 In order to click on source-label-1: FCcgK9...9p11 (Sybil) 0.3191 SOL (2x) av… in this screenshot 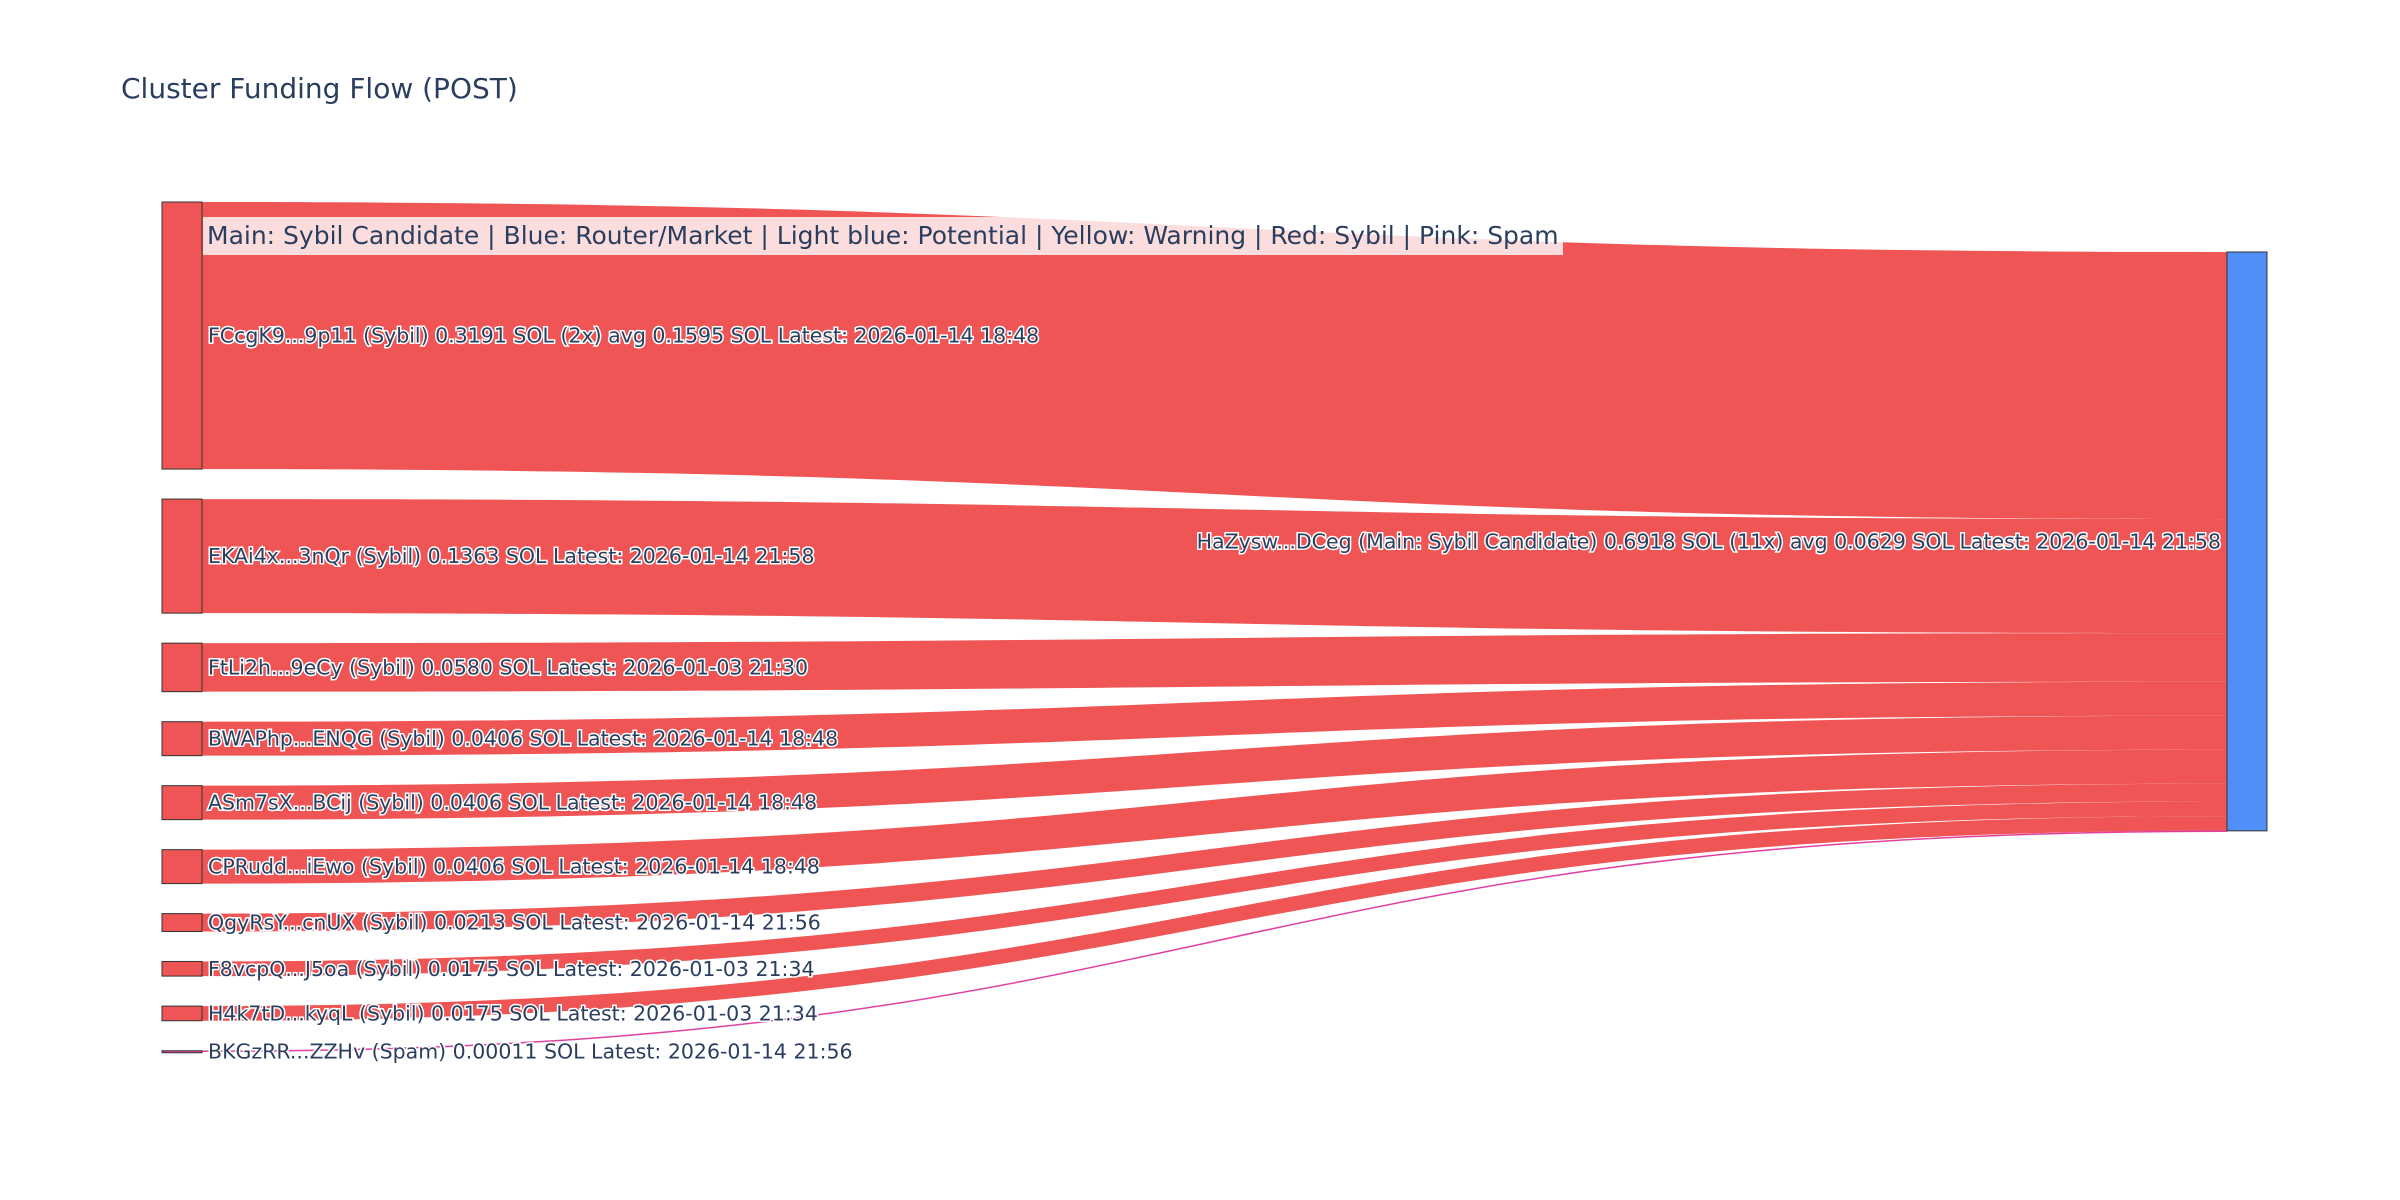, I will do `click(623, 336)`.